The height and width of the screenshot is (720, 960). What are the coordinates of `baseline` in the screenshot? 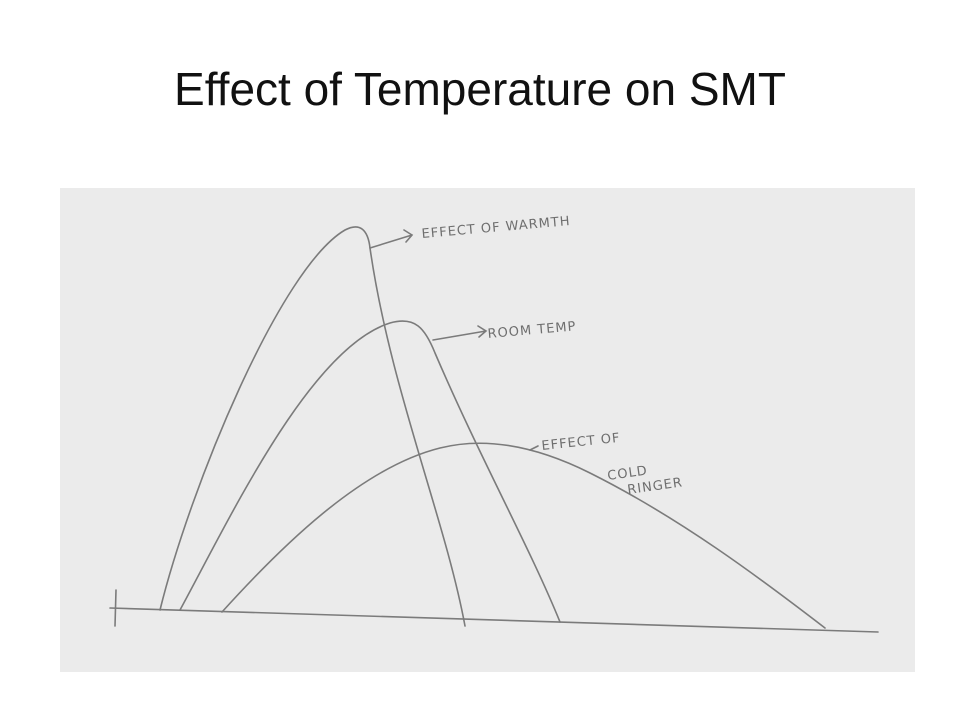 It's located at (494, 620).